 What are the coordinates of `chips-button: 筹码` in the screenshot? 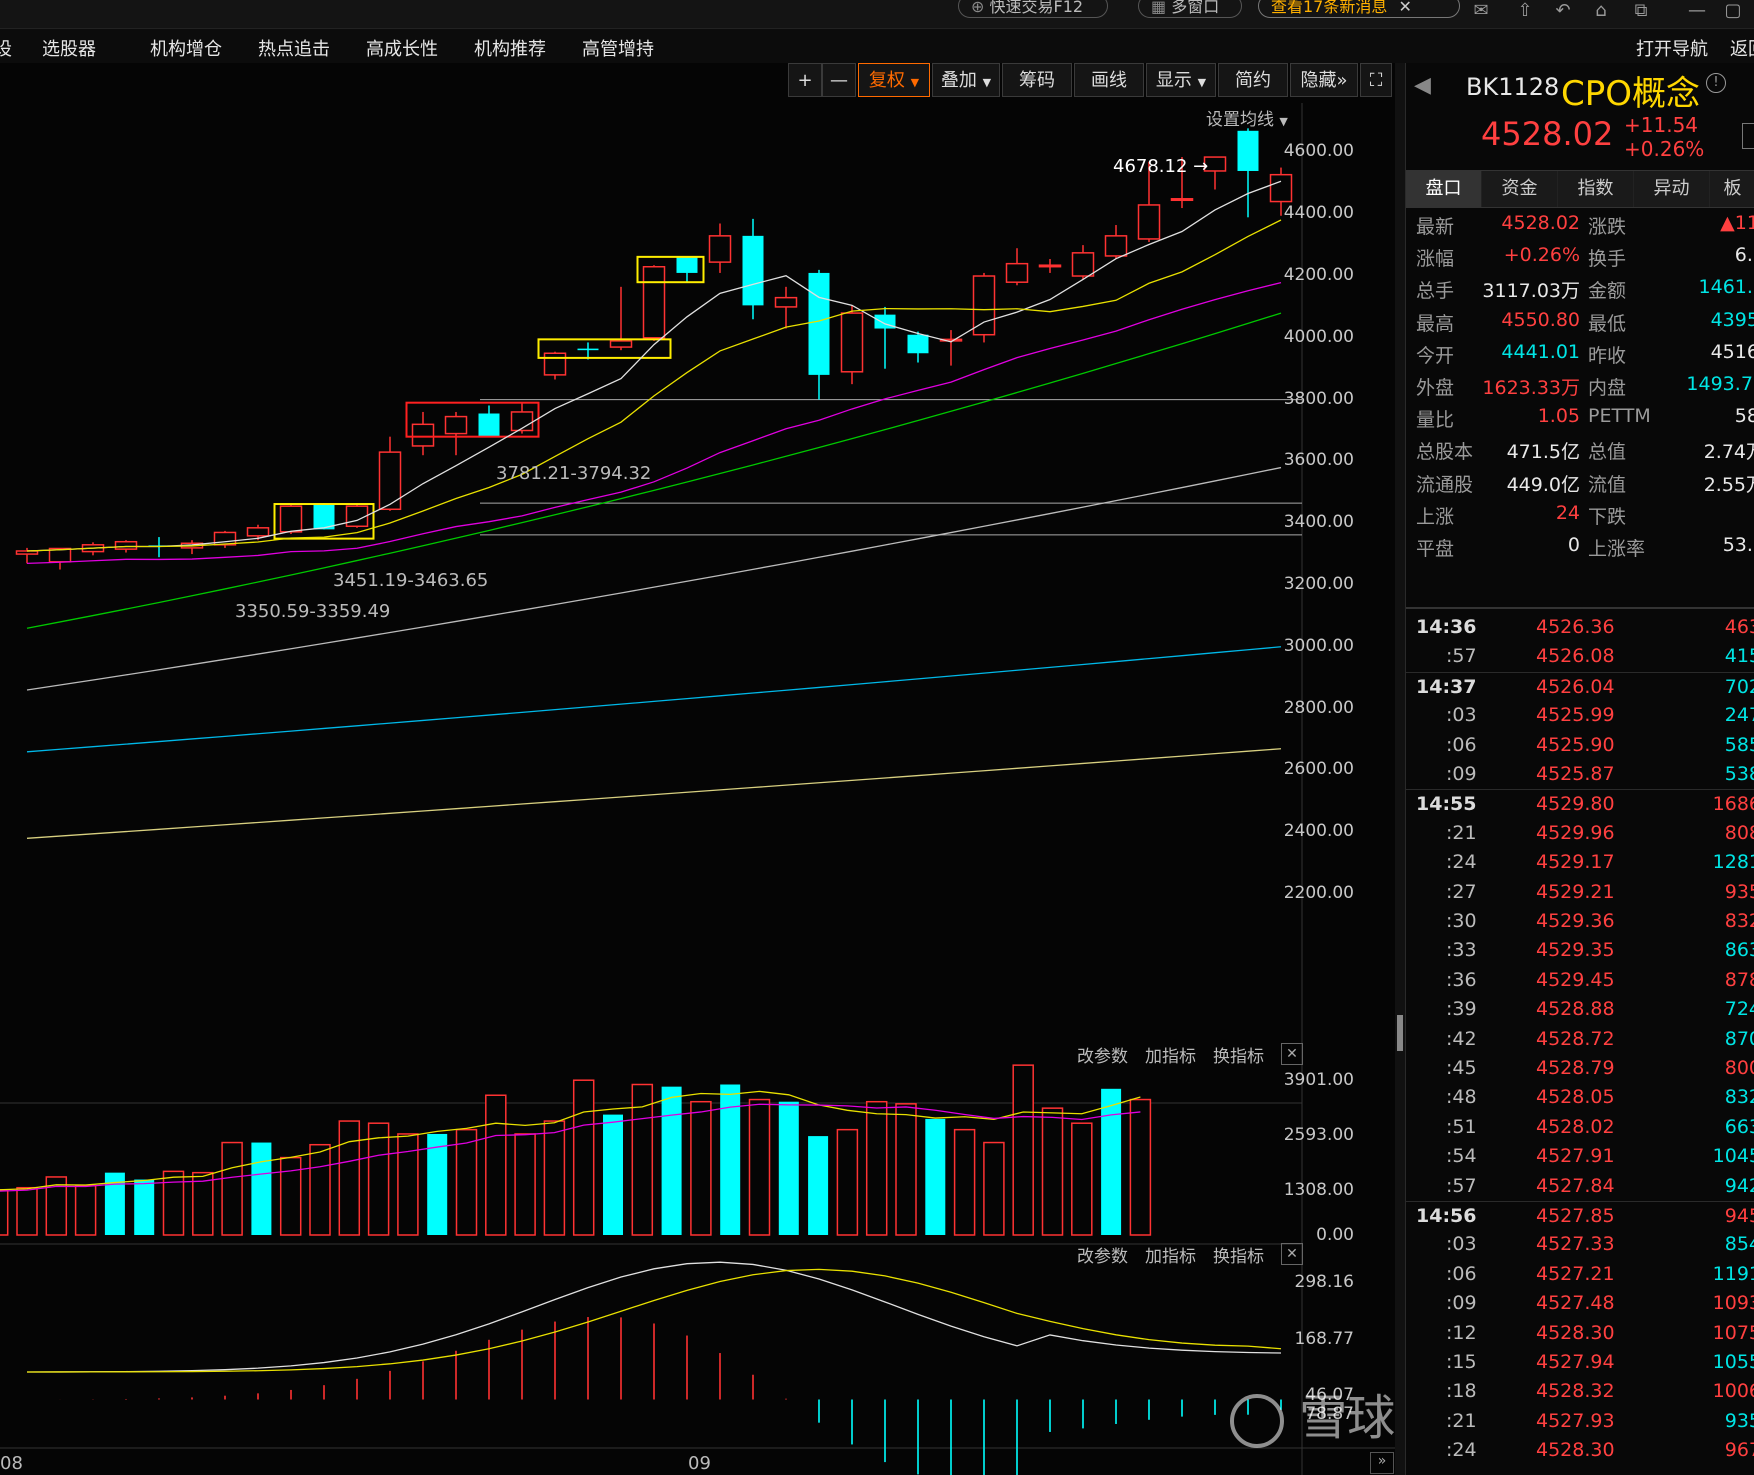 It's located at (1037, 80).